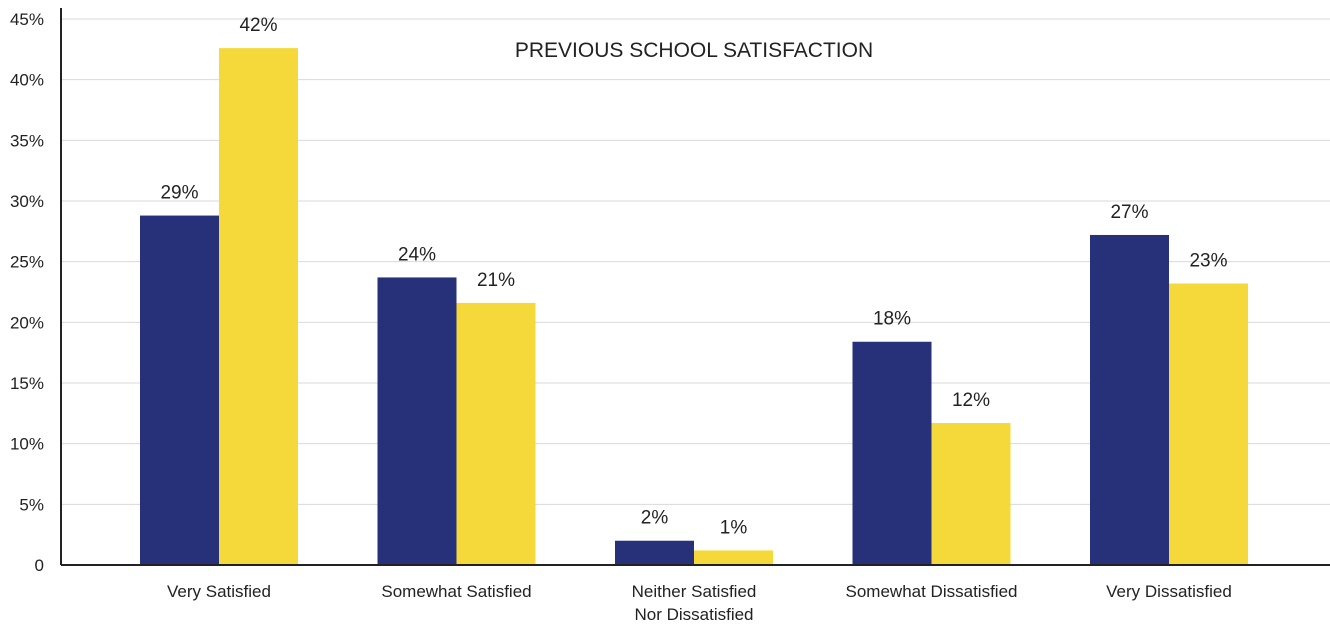  What do you see at coordinates (1208, 261) in the screenshot?
I see `data-label: 23%` at bounding box center [1208, 261].